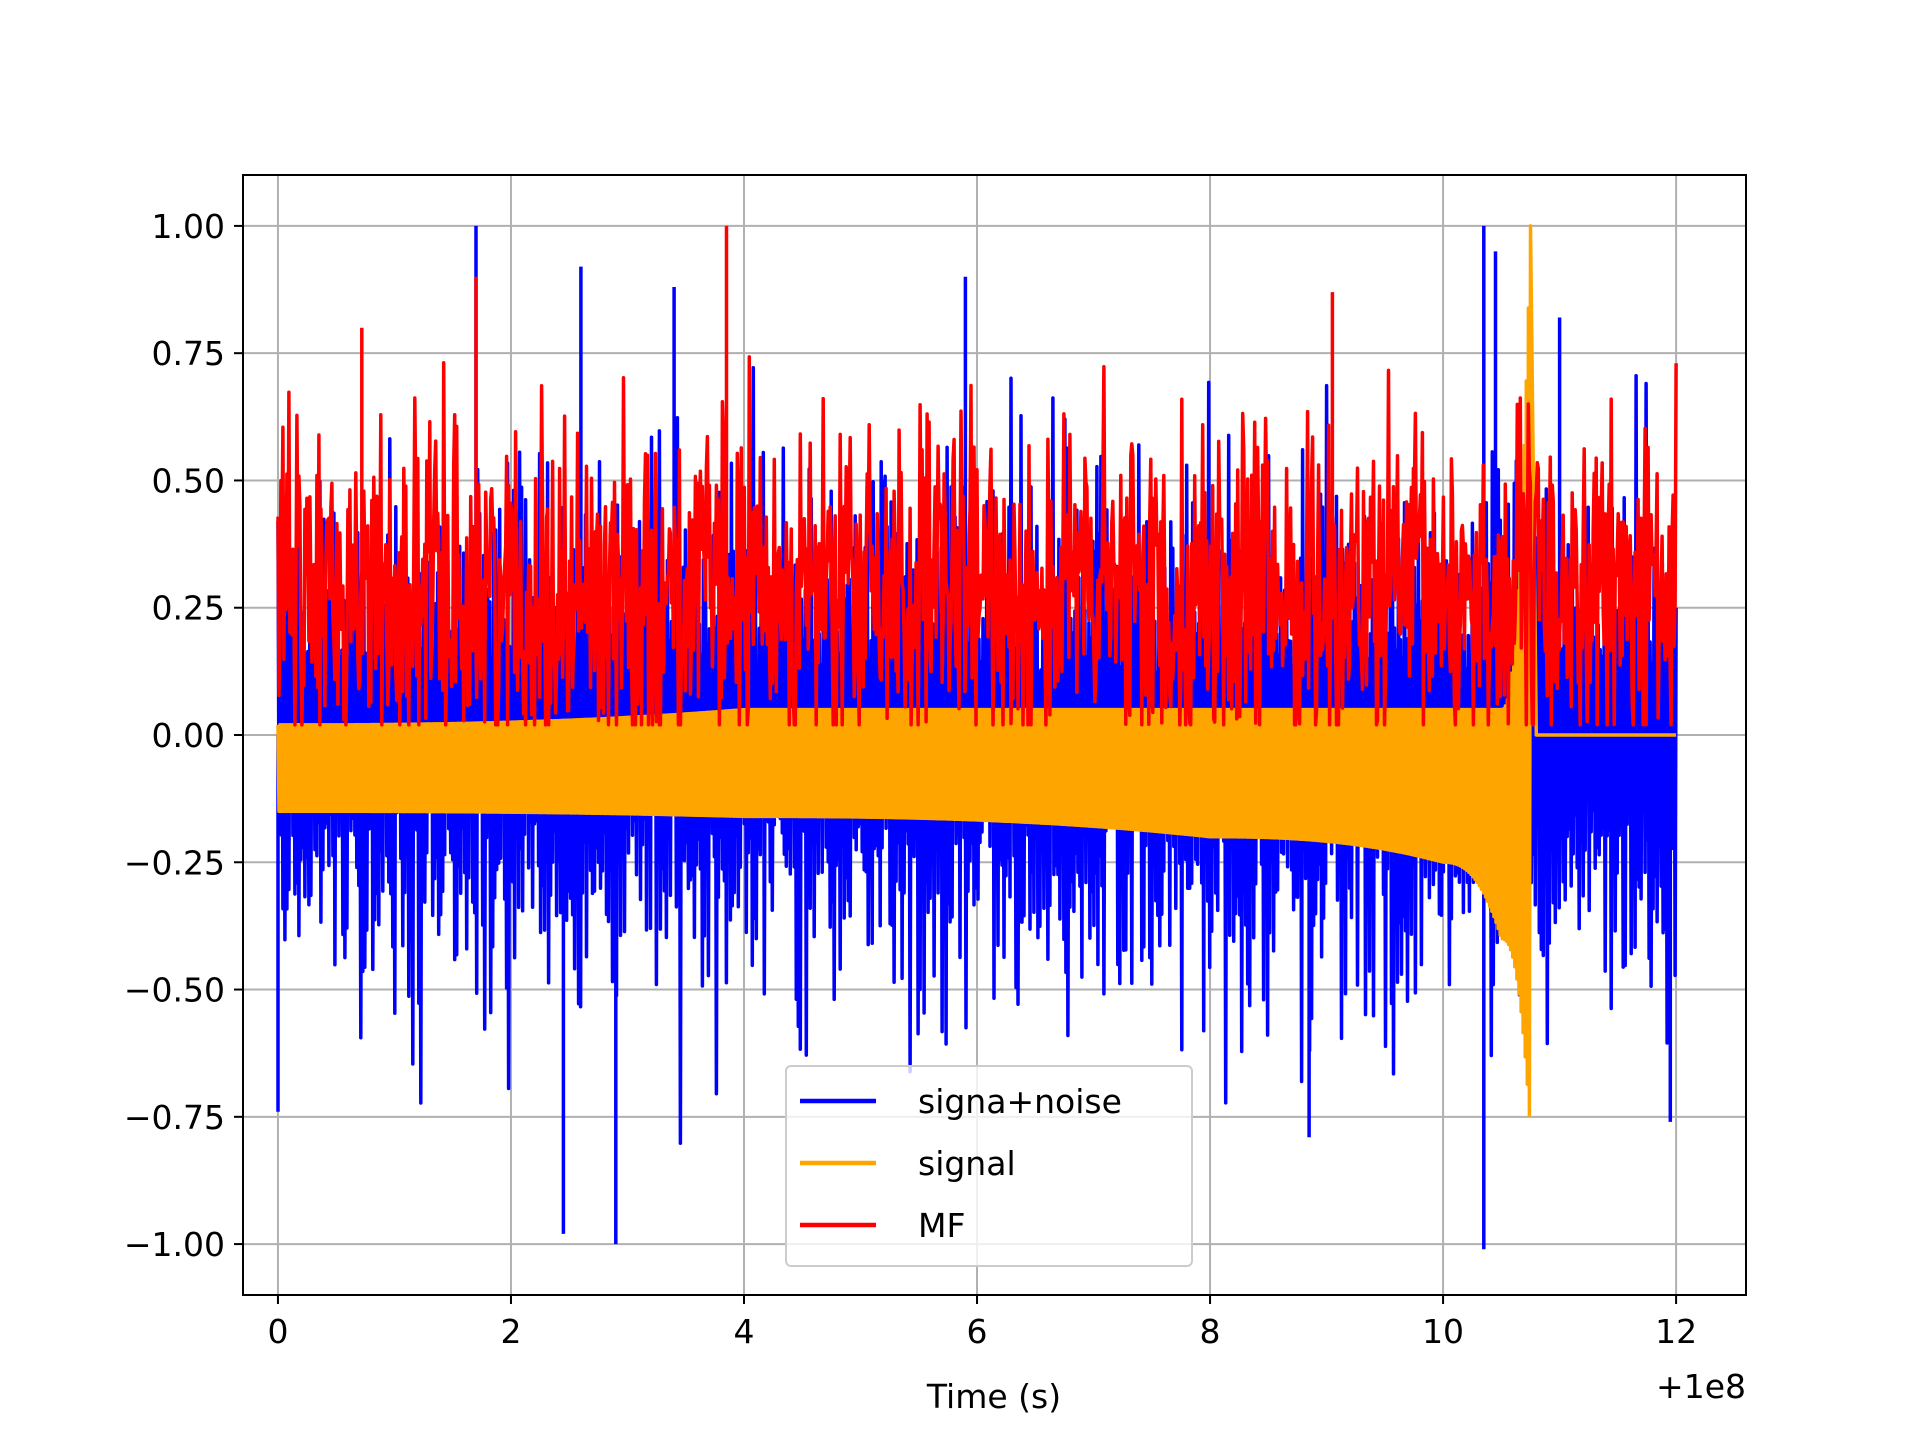  Describe the element at coordinates (510, 1331) in the screenshot. I see `x-tick-label-1: 2` at that location.